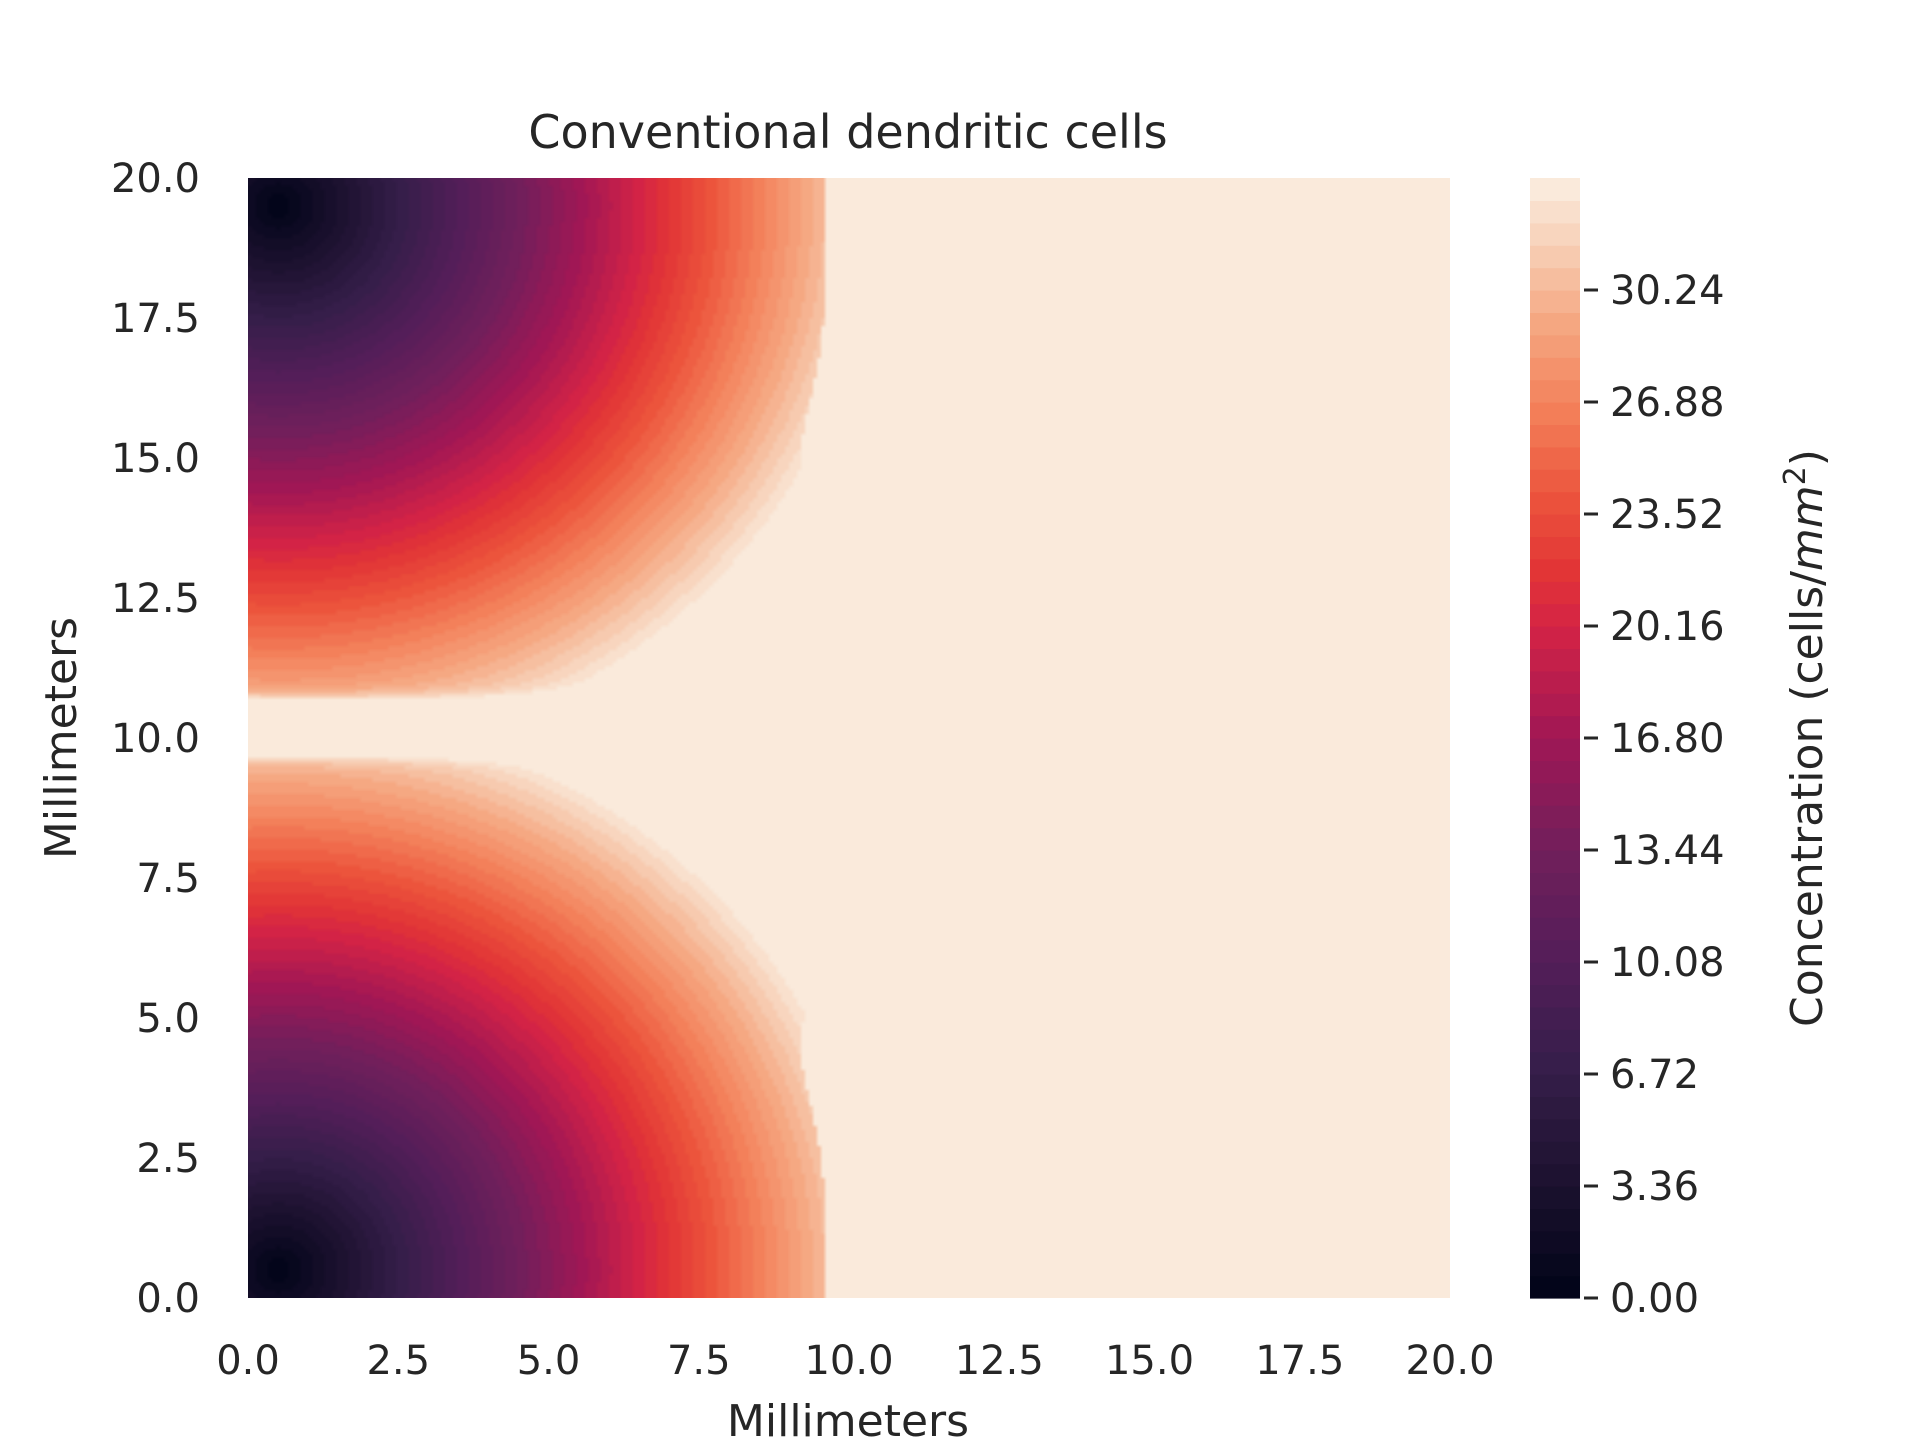 Image resolution: width=1920 pixels, height=1440 pixels. Describe the element at coordinates (1667, 739) in the screenshot. I see `colorbar-tick-label: 16.80` at that location.